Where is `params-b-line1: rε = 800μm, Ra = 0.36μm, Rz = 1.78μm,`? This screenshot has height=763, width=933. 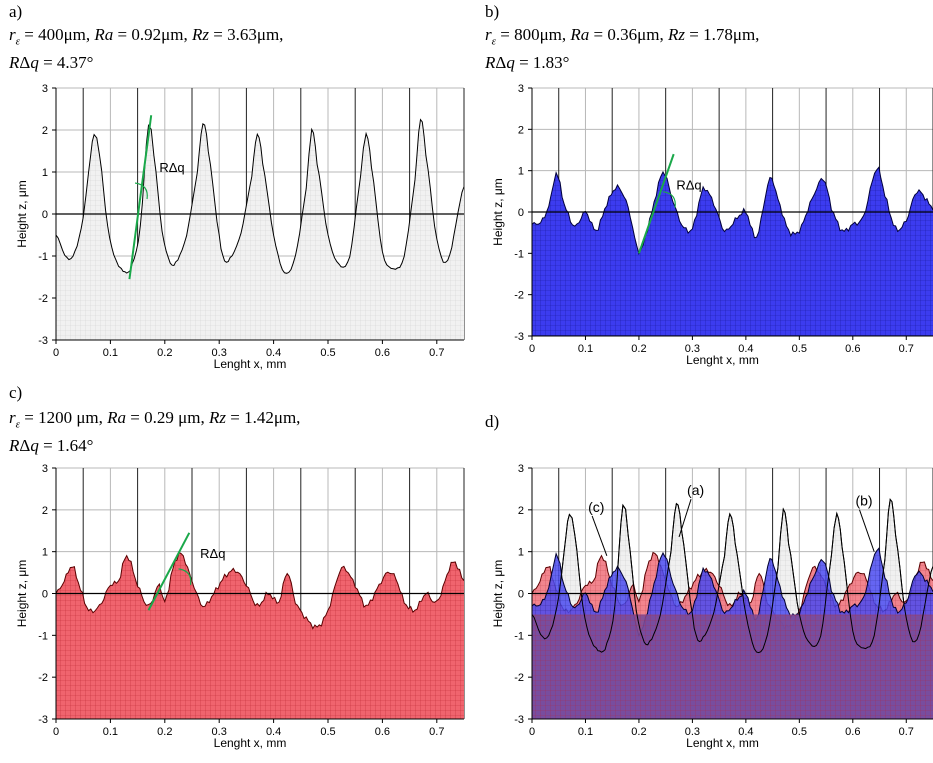 params-b-line1: rε = 800μm, Ra = 0.36μm, Rz = 1.78μm, is located at coordinates (622, 36).